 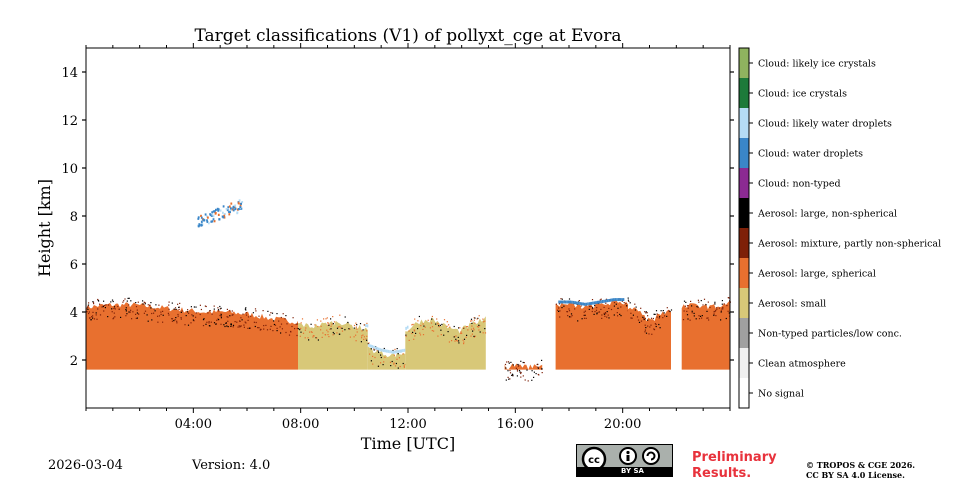 I want to click on legend-label: Aerosol: mixture, partly non-spherical, so click(x=849, y=244).